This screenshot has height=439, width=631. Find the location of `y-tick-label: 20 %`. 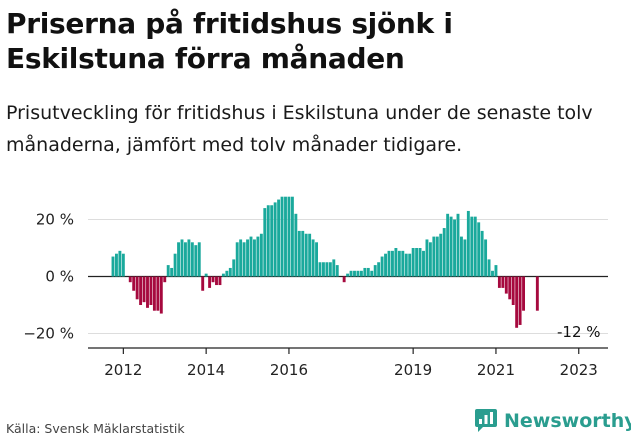

y-tick-label: 20 % is located at coordinates (55, 220).